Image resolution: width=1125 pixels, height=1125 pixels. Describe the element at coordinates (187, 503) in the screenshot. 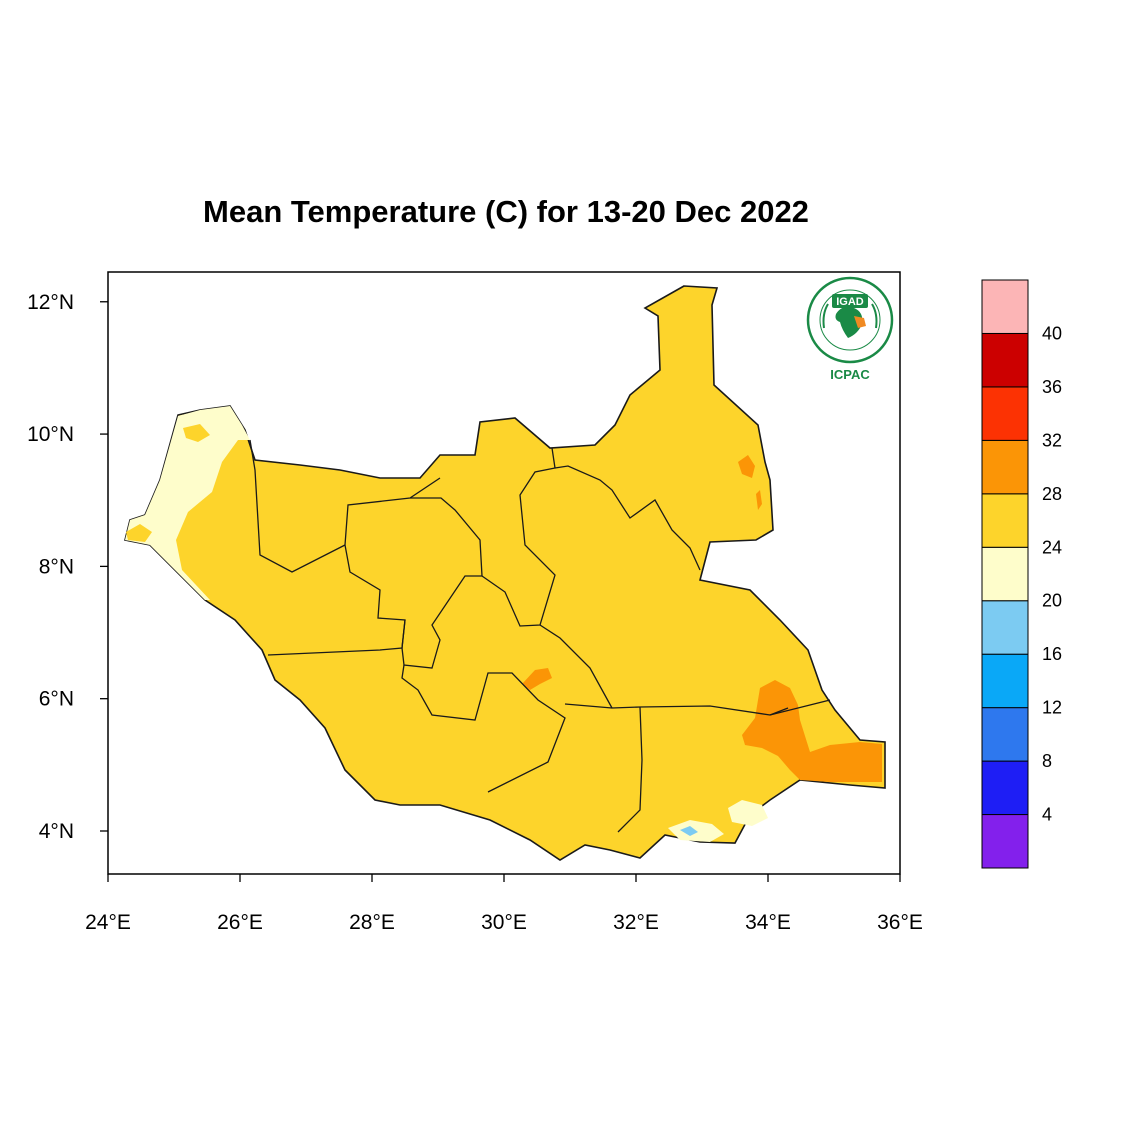

I see `cool-zone-northwest` at that location.